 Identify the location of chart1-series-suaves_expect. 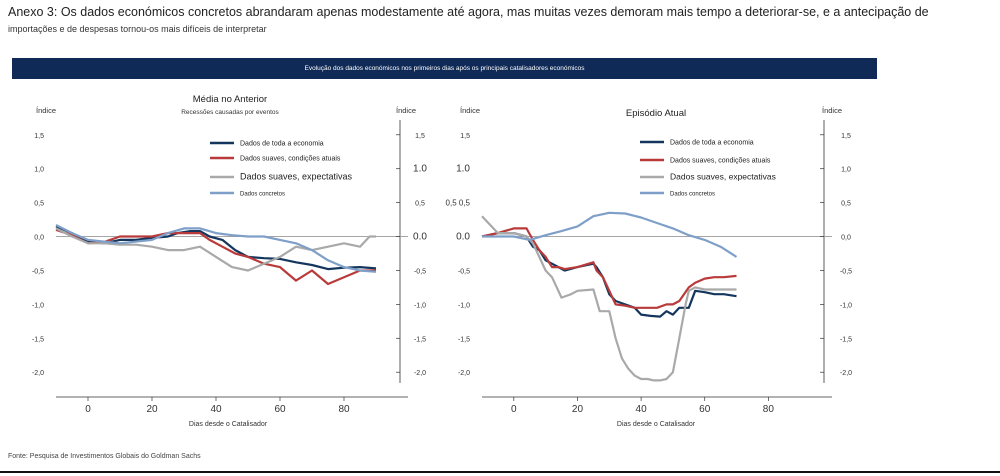
(215, 249).